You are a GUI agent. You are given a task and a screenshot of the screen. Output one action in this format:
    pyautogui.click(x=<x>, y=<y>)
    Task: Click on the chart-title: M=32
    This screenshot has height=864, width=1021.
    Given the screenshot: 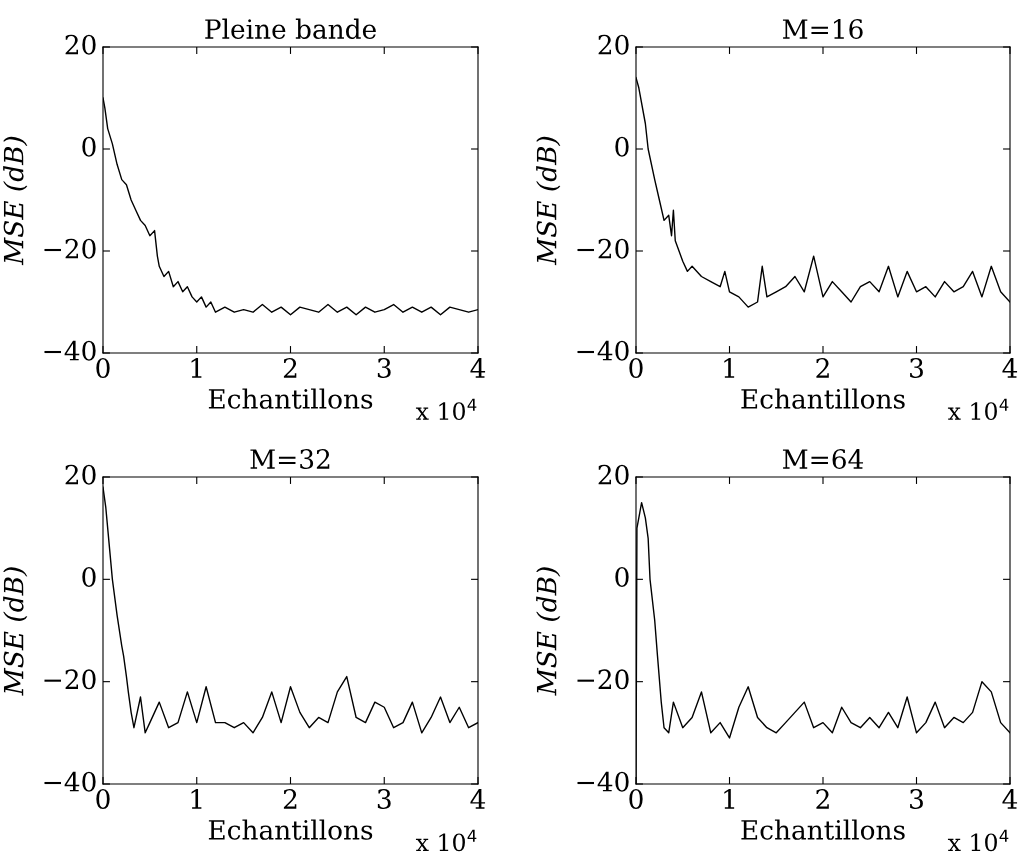 What is the action you would take?
    pyautogui.click(x=290, y=459)
    